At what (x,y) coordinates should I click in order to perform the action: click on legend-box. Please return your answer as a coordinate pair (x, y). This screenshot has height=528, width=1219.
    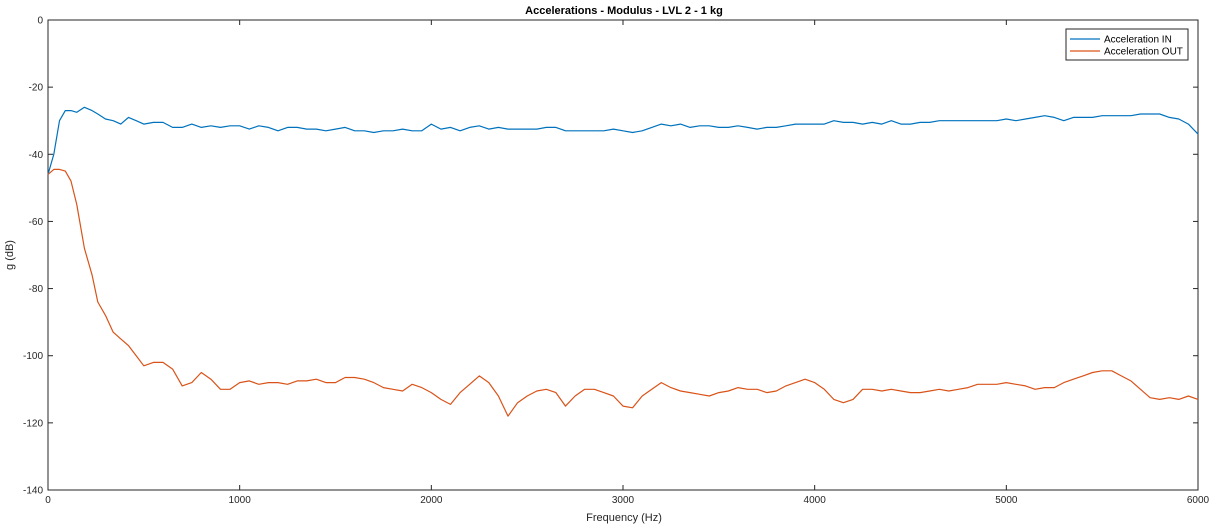
    Looking at the image, I should click on (1127, 44).